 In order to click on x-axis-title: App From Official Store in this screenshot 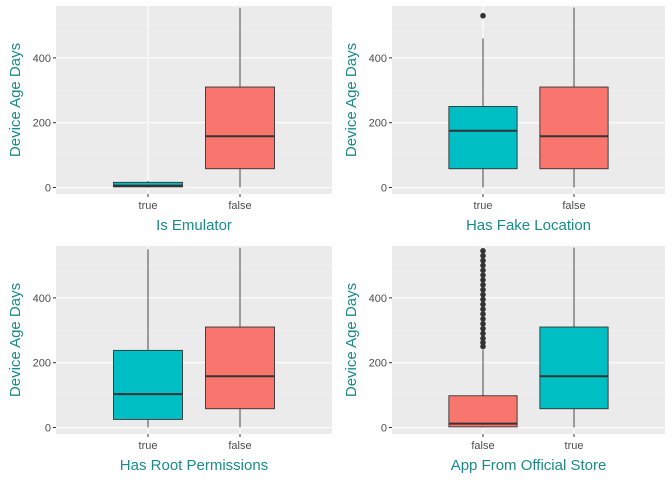, I will do `click(529, 465)`.